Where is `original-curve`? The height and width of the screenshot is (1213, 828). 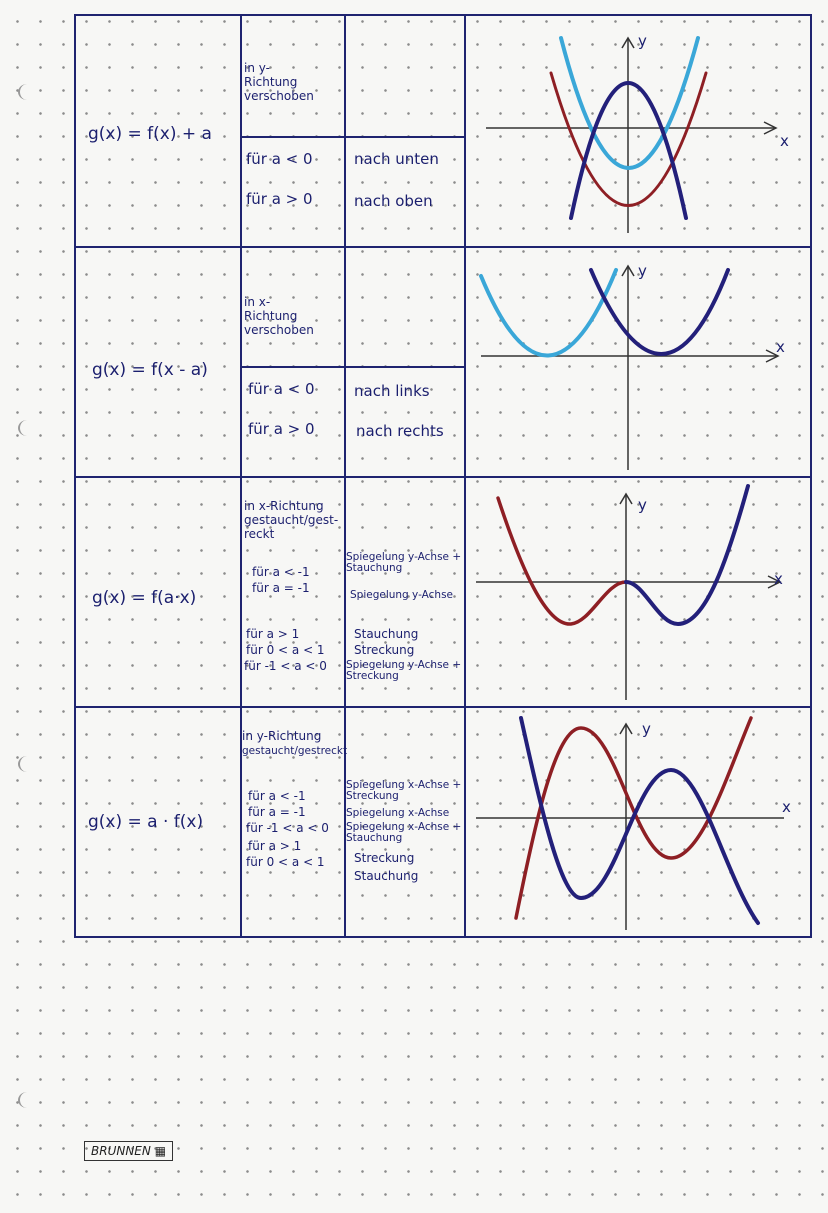
original-curve is located at coordinates (628, 150).